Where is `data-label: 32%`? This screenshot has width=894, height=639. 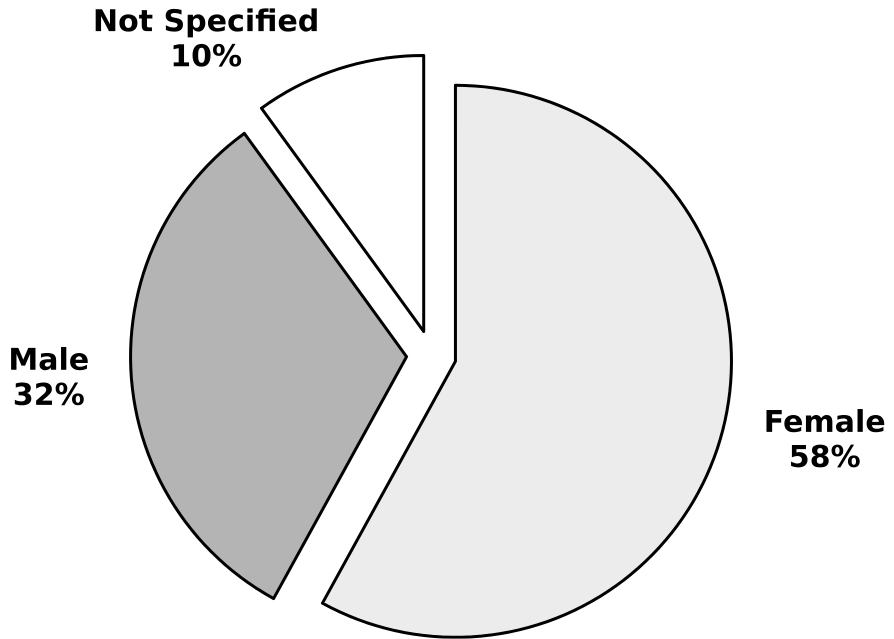
data-label: 32% is located at coordinates (49, 394).